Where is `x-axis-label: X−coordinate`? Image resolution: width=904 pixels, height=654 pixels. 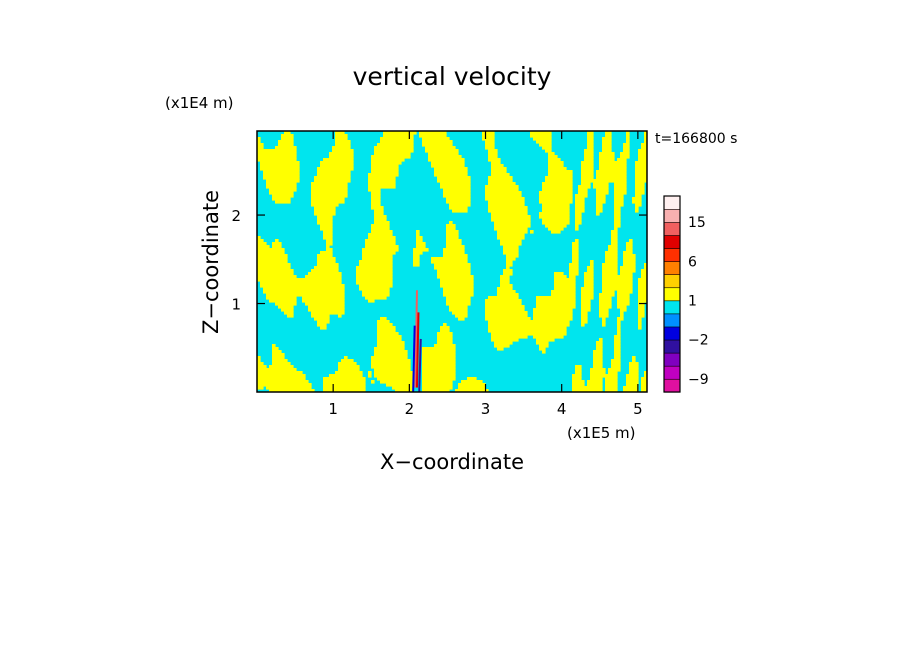 x-axis-label: X−coordinate is located at coordinates (452, 462).